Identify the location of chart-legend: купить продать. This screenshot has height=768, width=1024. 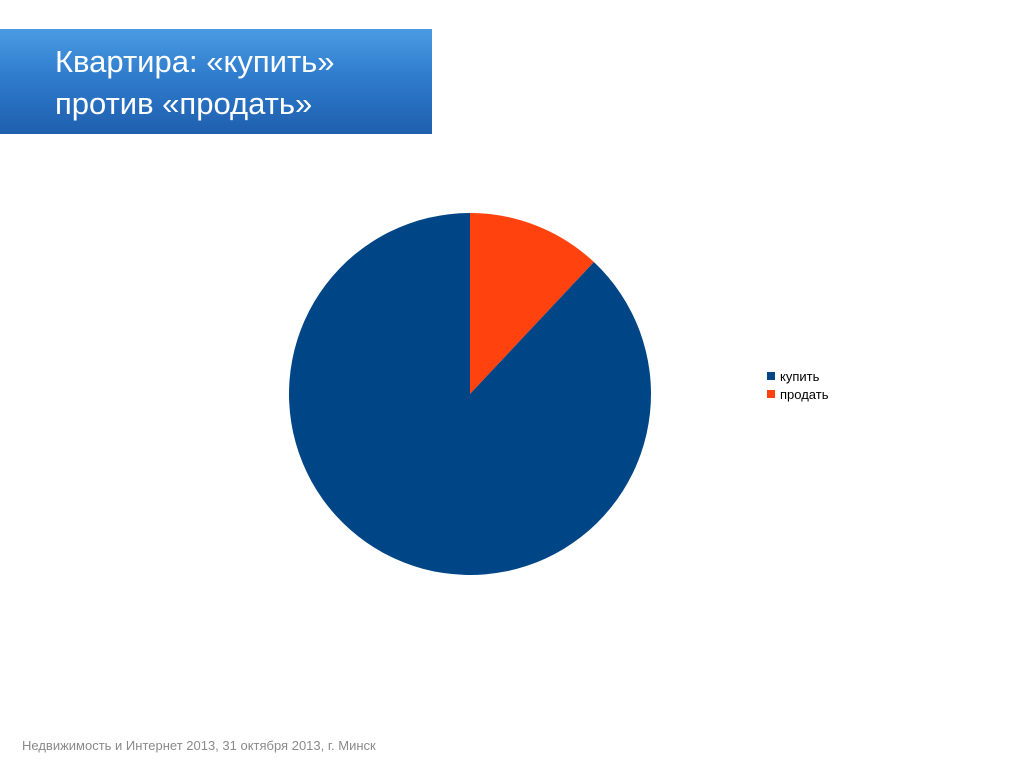
(797, 385).